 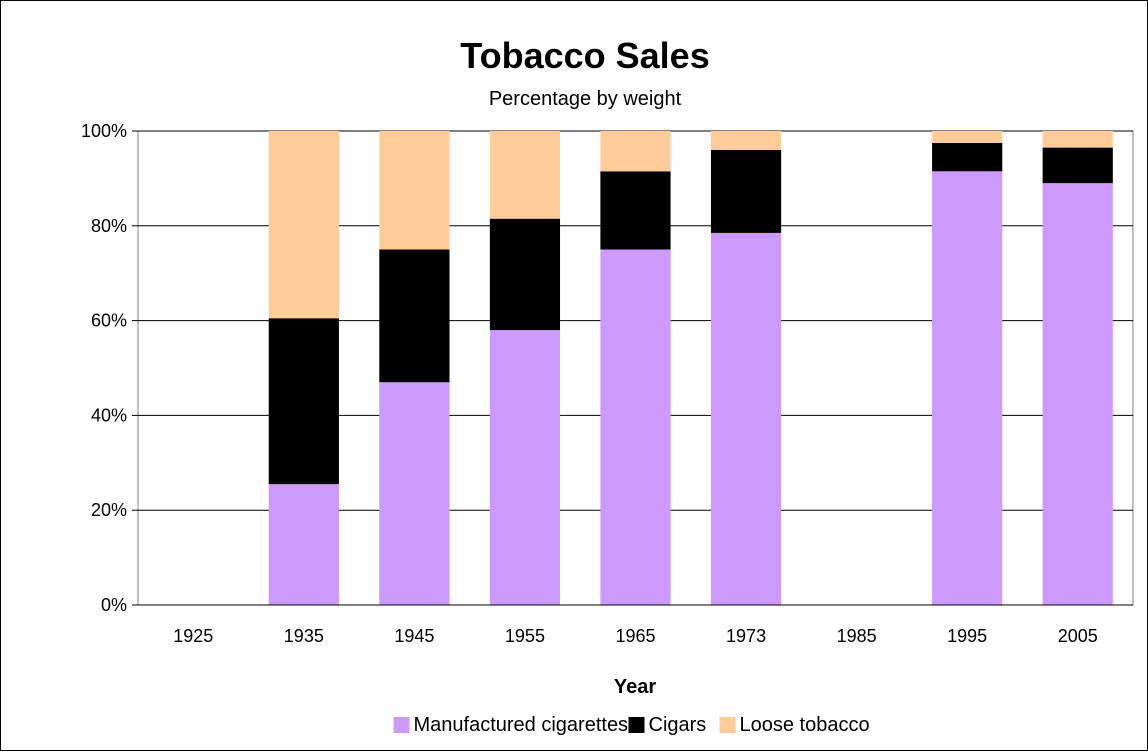 What do you see at coordinates (635, 687) in the screenshot?
I see `x-axis-title: Year` at bounding box center [635, 687].